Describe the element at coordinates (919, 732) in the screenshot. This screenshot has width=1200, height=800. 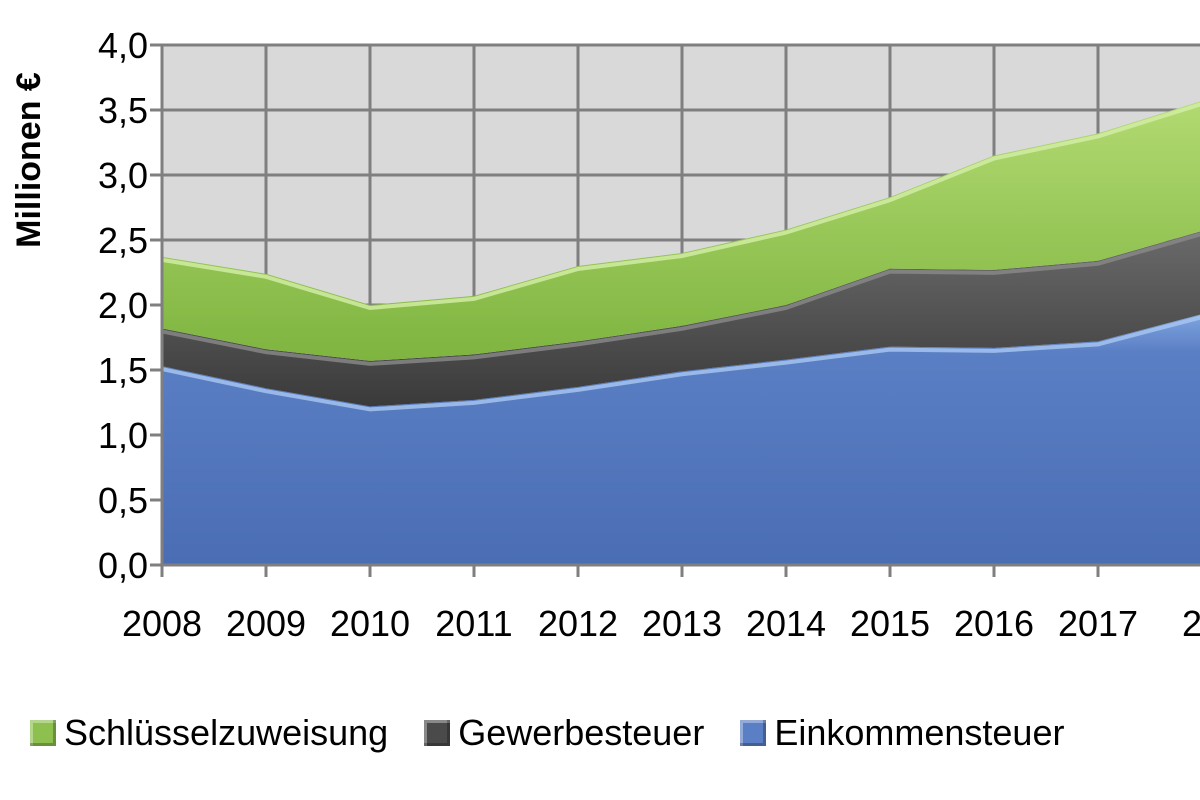
I see `legend-label: Einkommensteuer` at that location.